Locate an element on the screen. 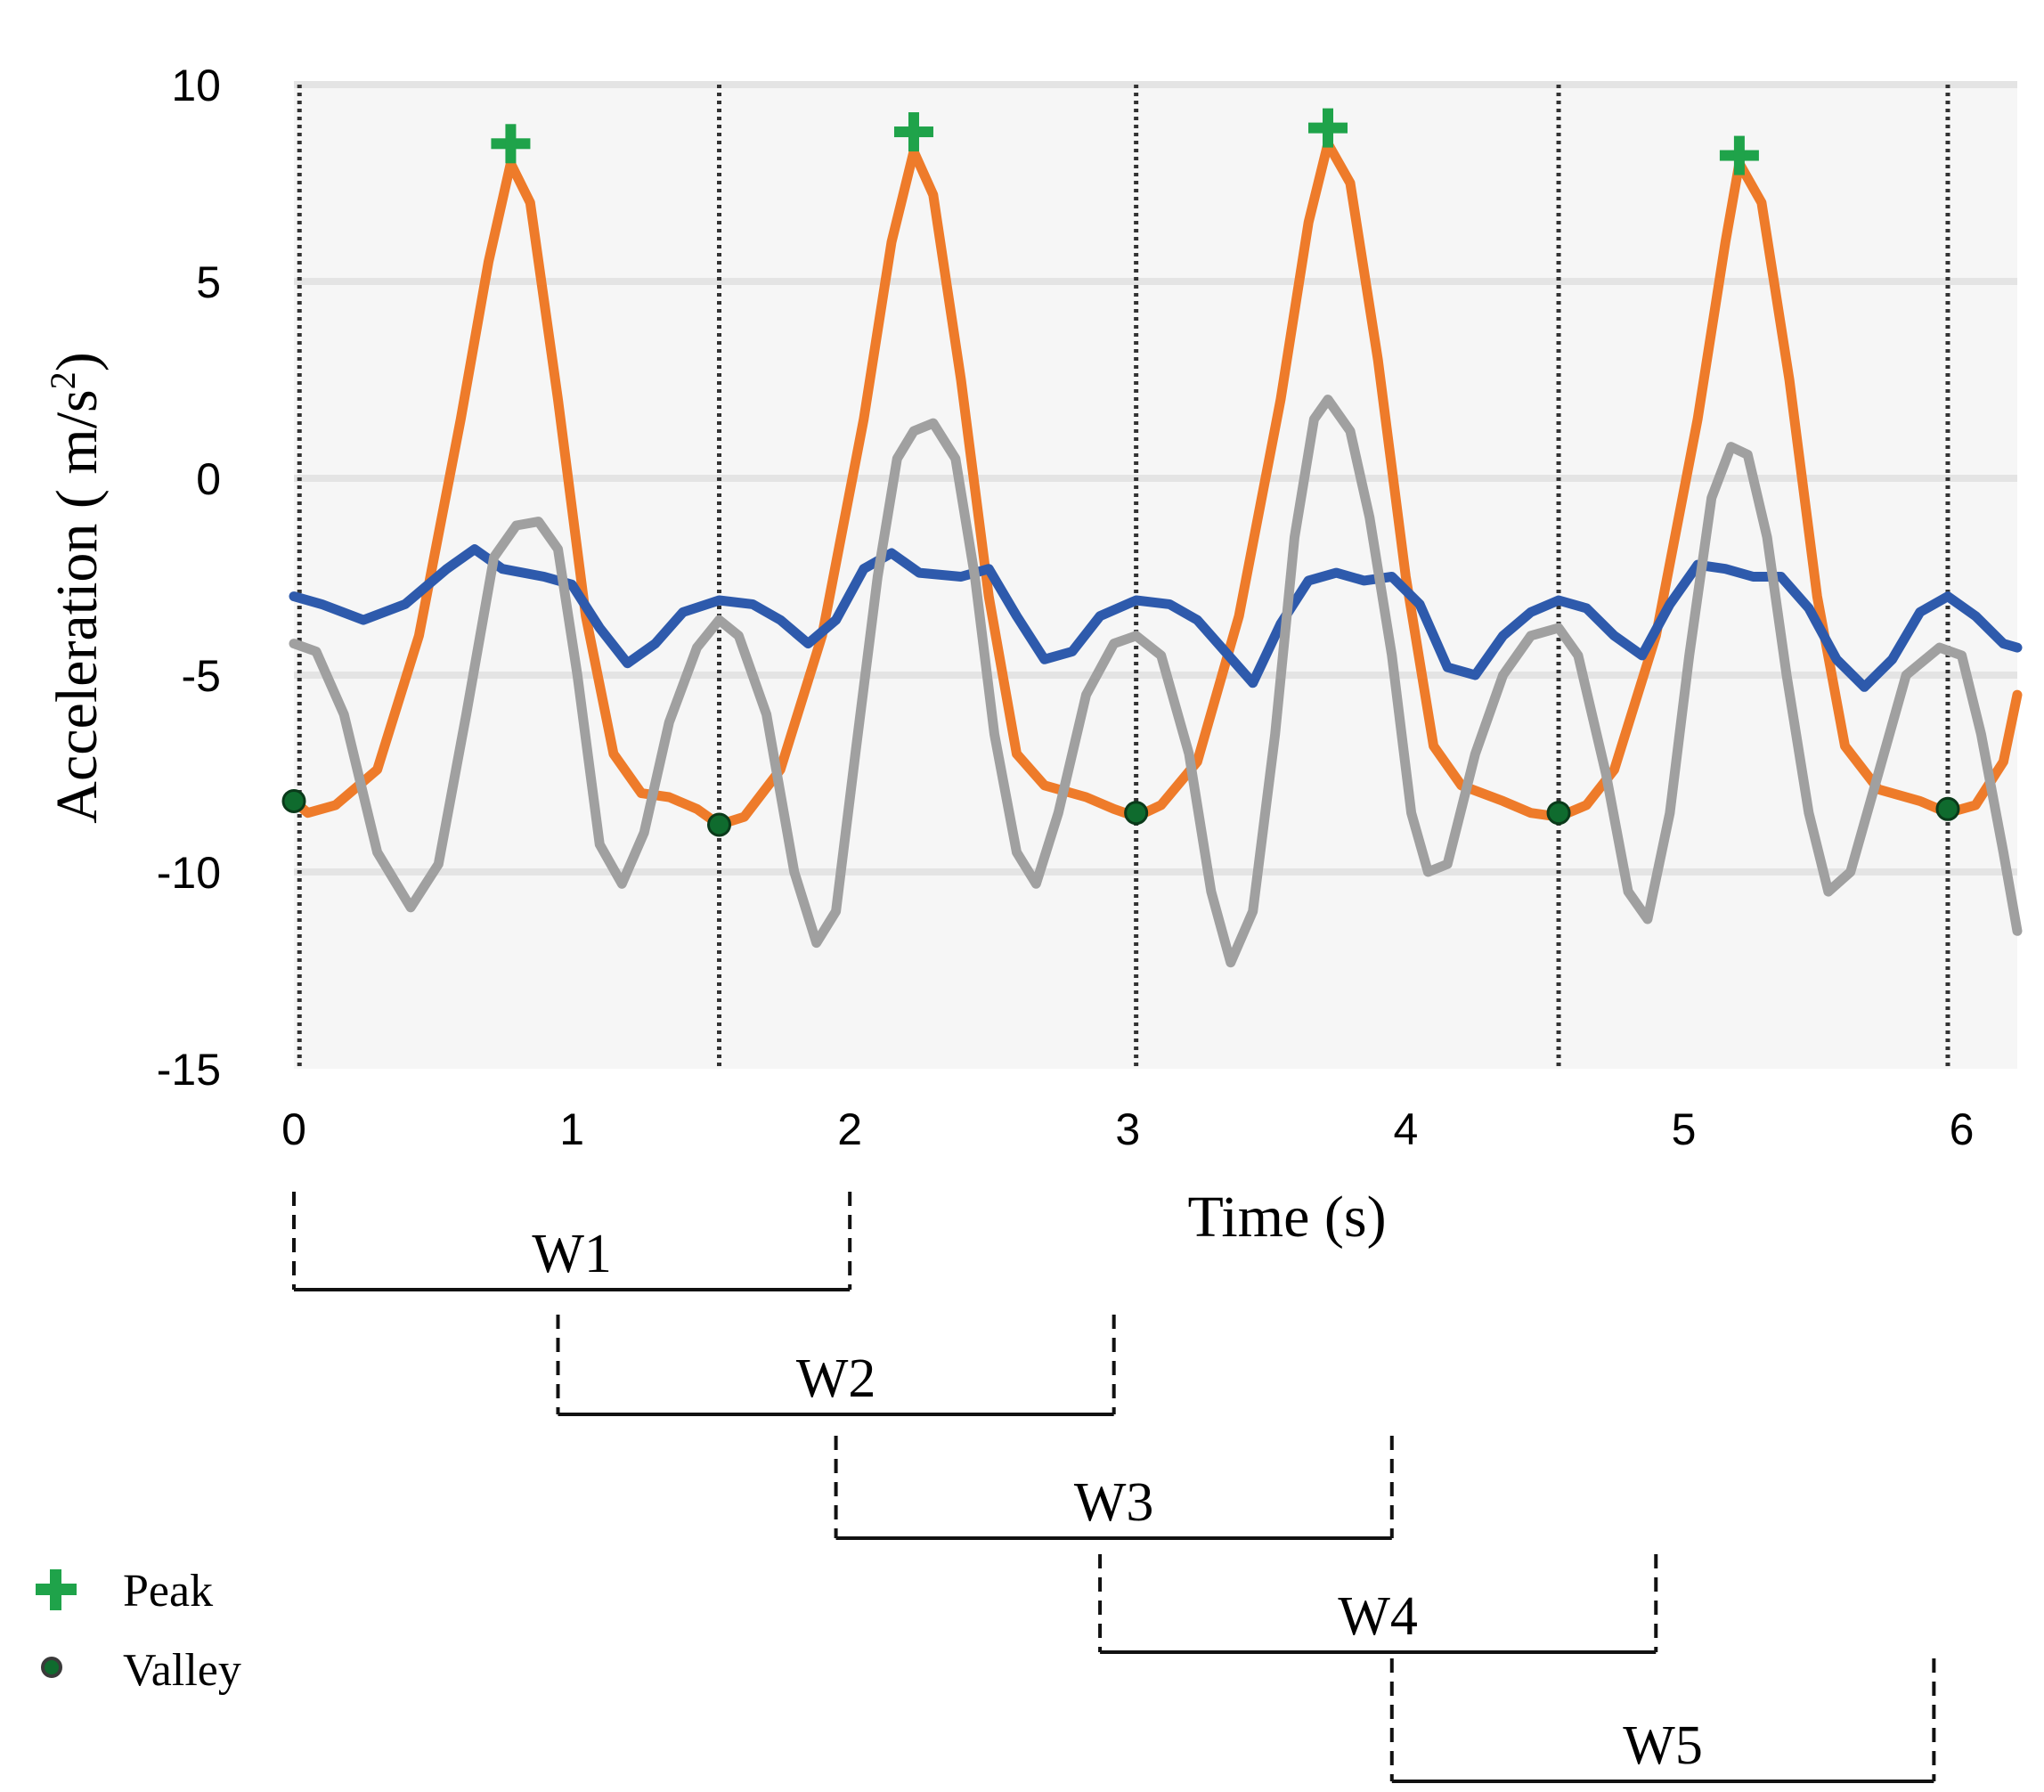  x-tick-2: 2 is located at coordinates (850, 1129).